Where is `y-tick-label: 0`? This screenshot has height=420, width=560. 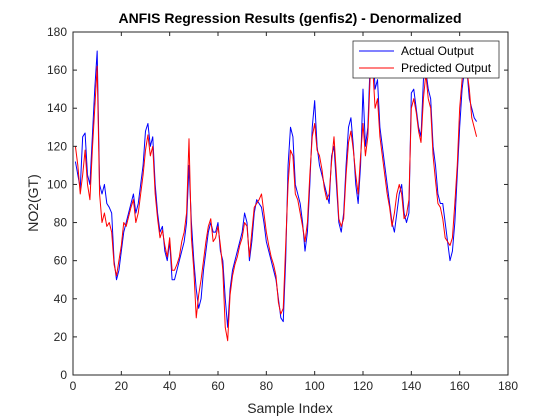 y-tick-label: 0 is located at coordinates (63, 375).